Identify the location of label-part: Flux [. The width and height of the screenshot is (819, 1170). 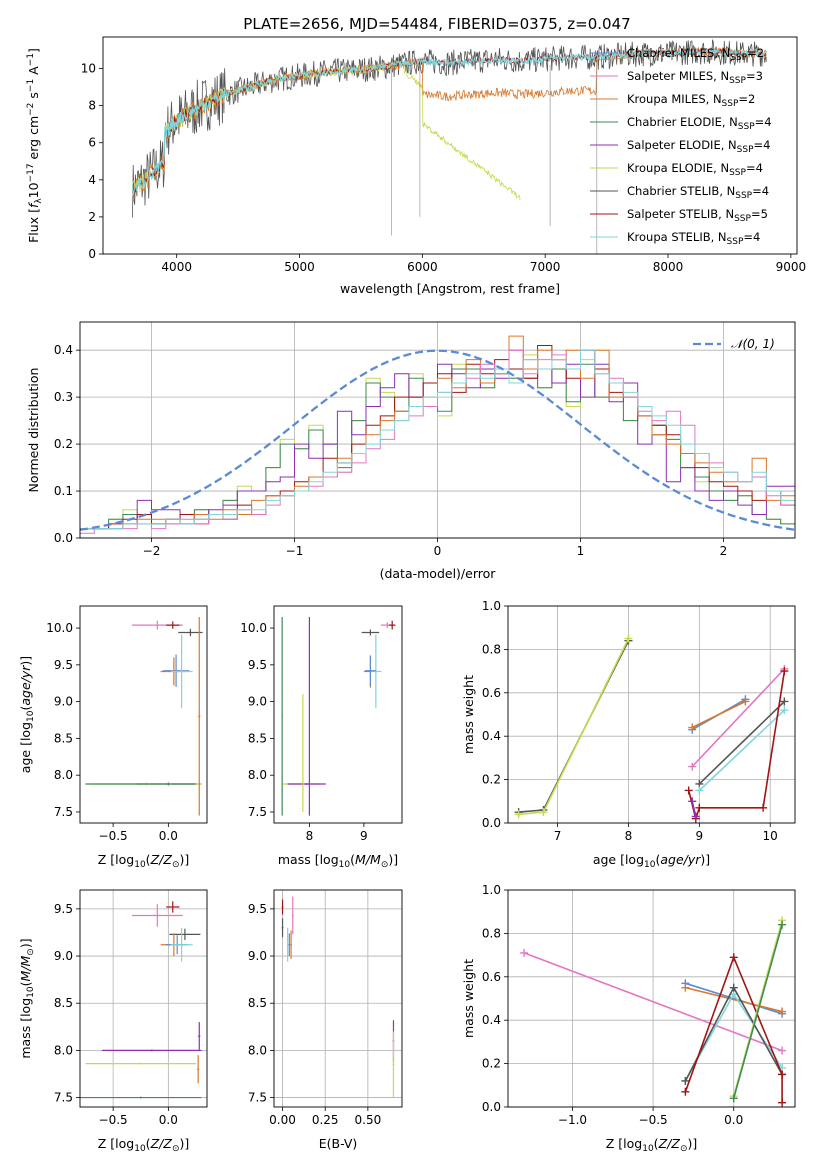
(33, 225).